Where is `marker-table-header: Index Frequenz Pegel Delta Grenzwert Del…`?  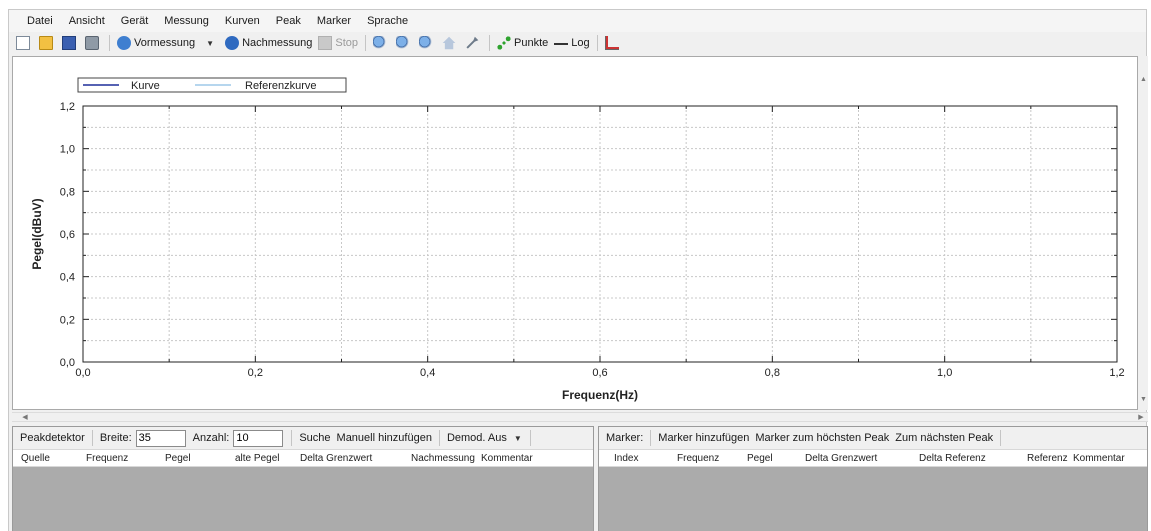
marker-table-header: Index Frequenz Pegel Delta Grenzwert Del… is located at coordinates (873, 458).